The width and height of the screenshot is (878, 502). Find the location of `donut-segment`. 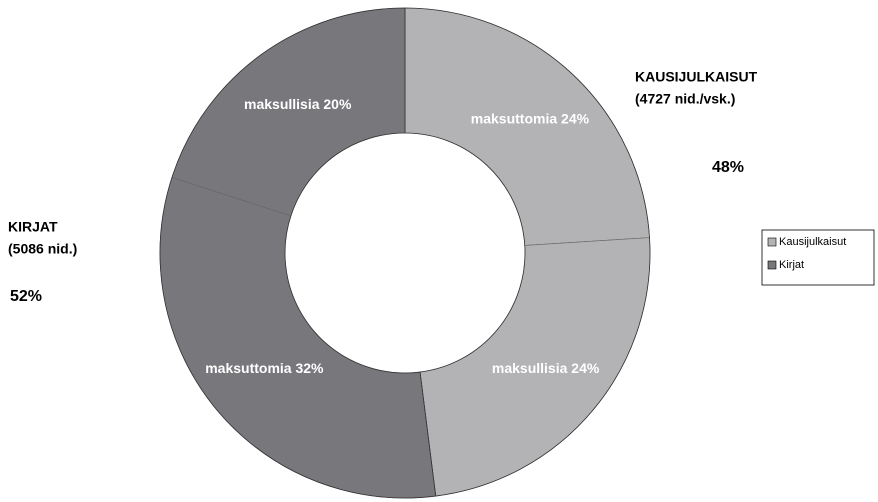

donut-segment is located at coordinates (527, 126).